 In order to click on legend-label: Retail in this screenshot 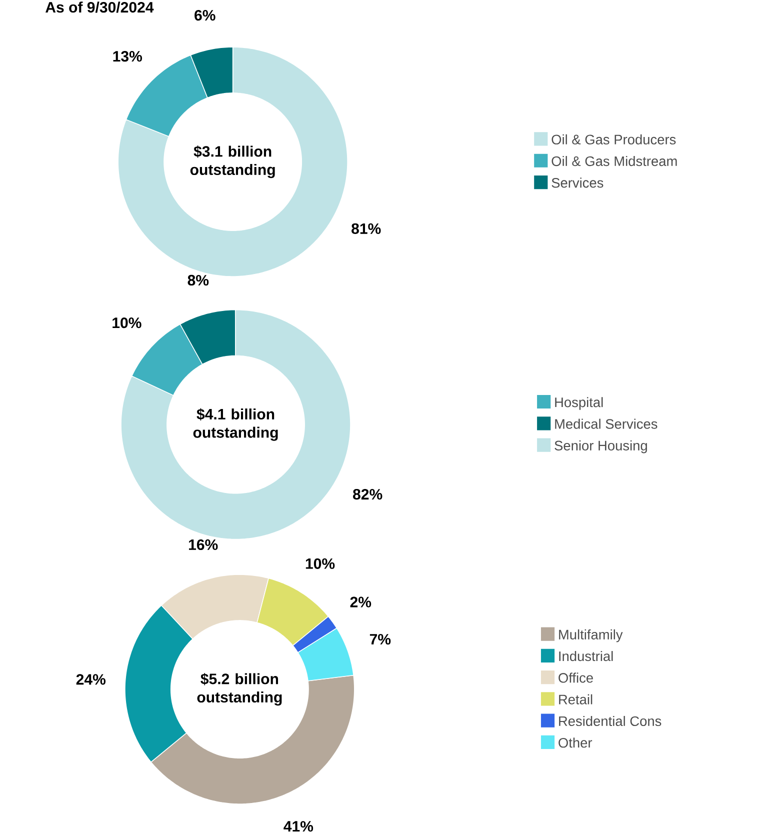, I will do `click(575, 699)`.